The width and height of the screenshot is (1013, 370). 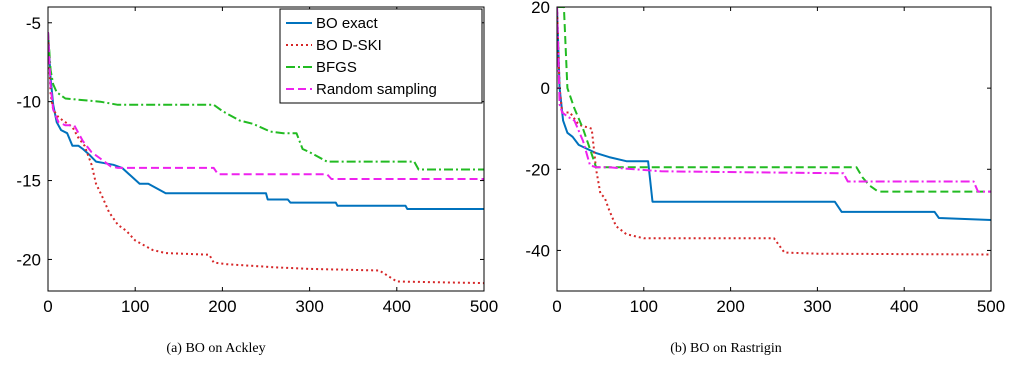 I want to click on legend-box, so click(x=381, y=56).